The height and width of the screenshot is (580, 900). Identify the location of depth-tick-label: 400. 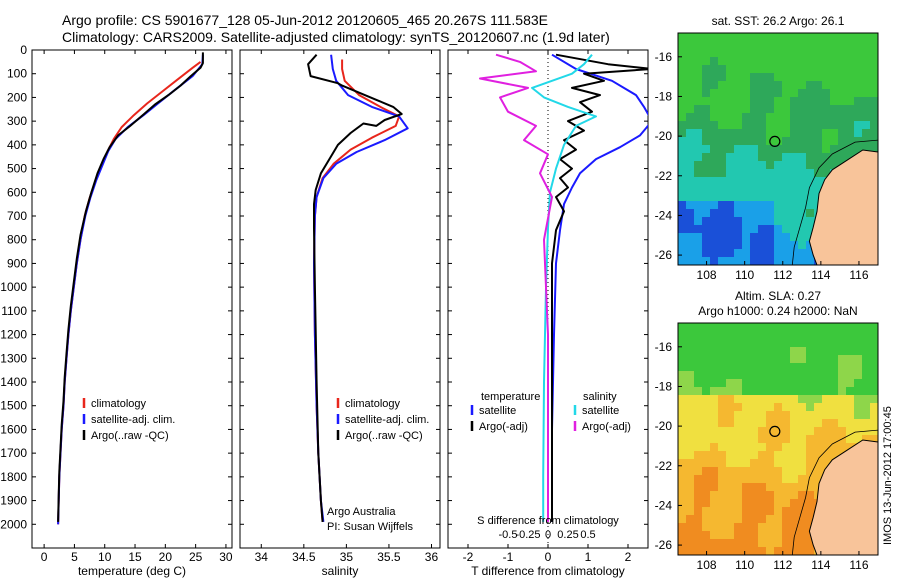
(17, 145).